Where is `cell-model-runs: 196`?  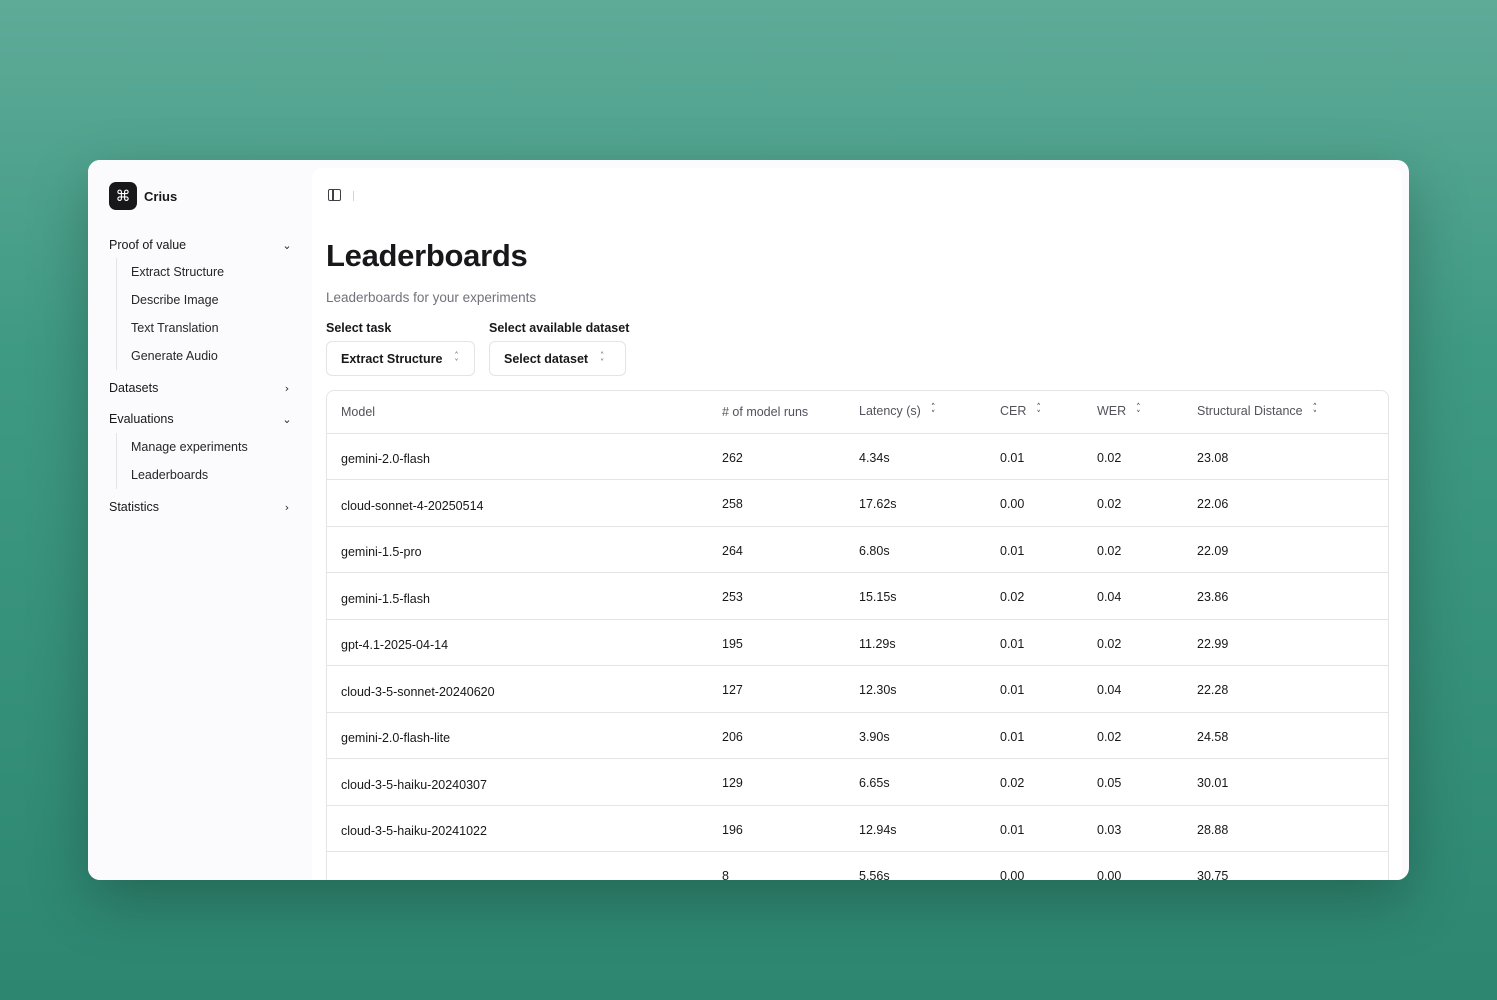
cell-model-runs: 196 is located at coordinates (790, 828).